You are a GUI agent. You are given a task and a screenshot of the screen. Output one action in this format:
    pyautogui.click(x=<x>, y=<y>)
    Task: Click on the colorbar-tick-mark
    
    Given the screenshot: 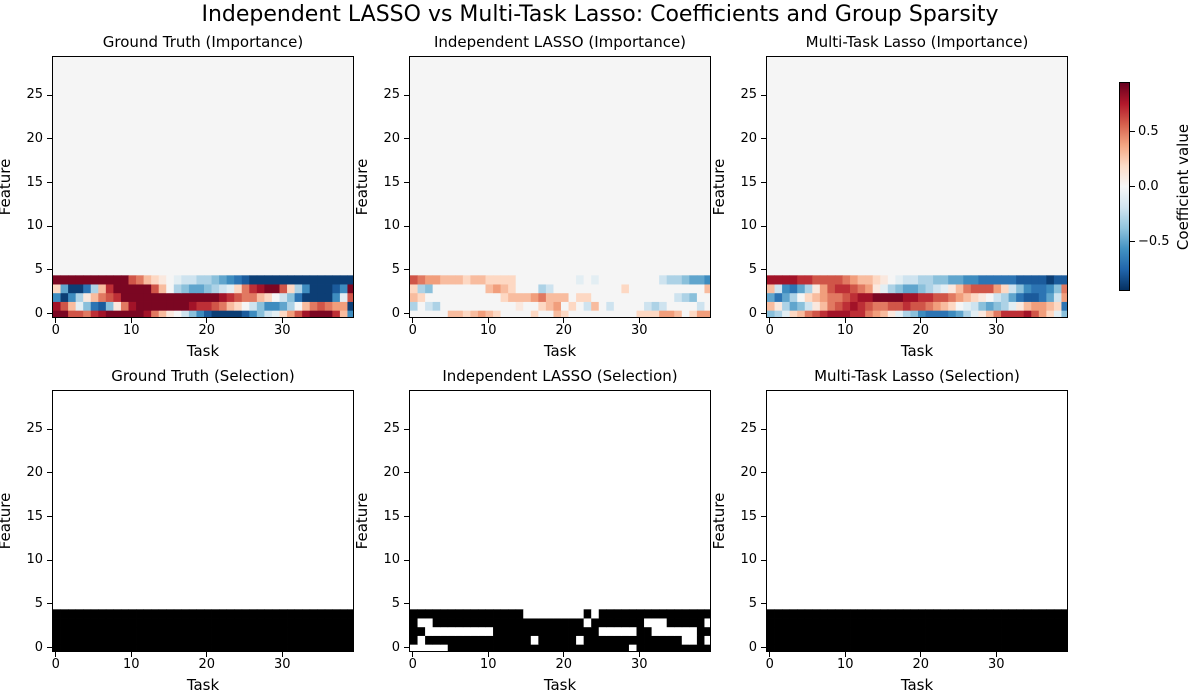 What is the action you would take?
    pyautogui.click(x=1132, y=241)
    